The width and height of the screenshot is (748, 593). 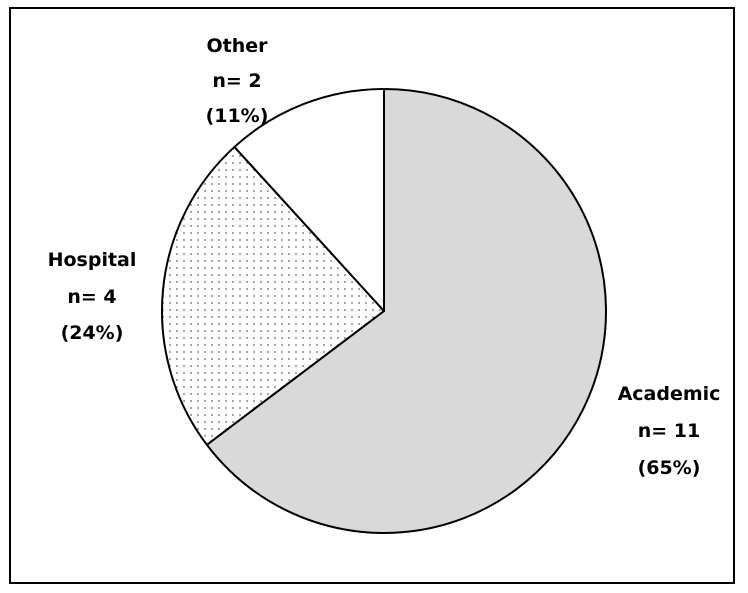 I want to click on label-hospital-name: Hospital, so click(x=92, y=260).